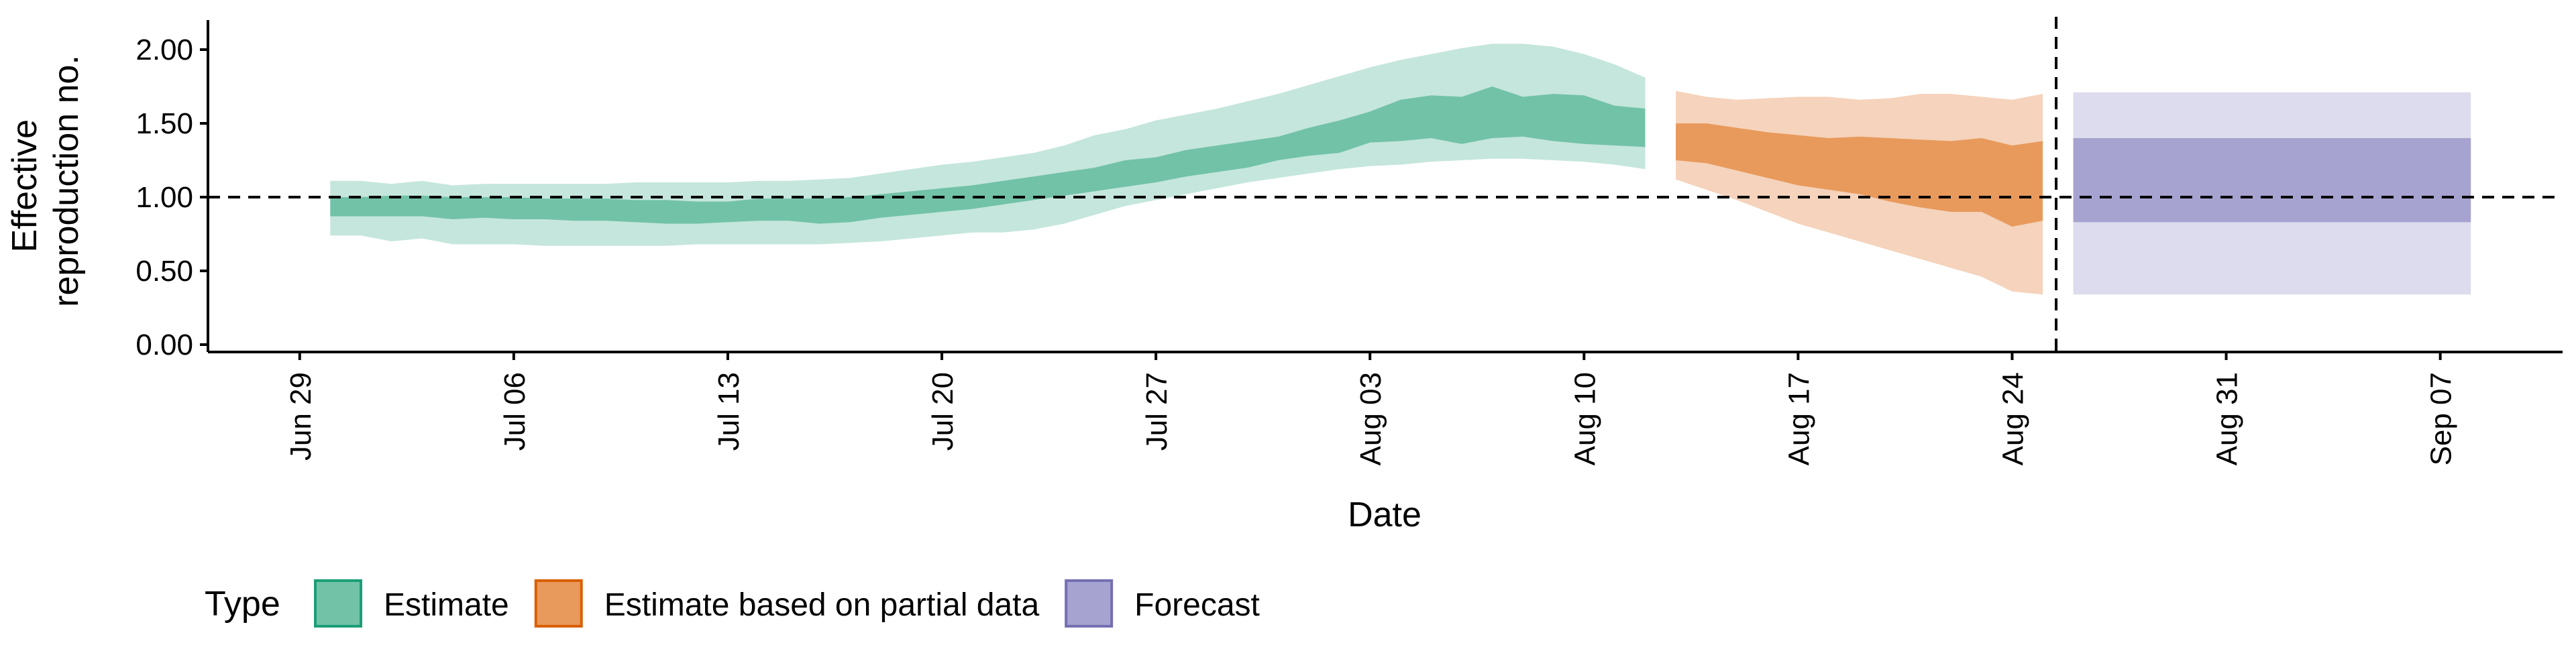 The width and height of the screenshot is (2576, 647). Describe the element at coordinates (164, 197) in the screenshot. I see `y-tick-label: 1.00` at that location.